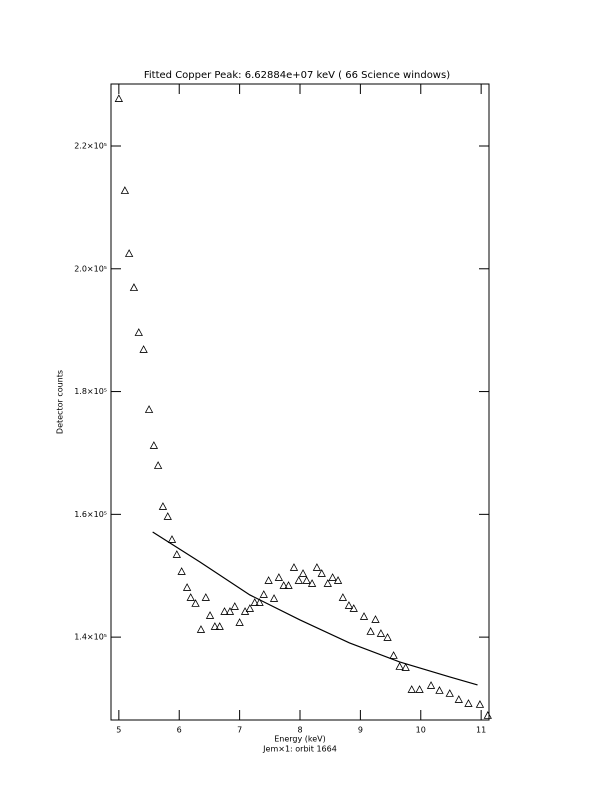  Describe the element at coordinates (360, 730) in the screenshot. I see `x-tick-label: 9` at that location.